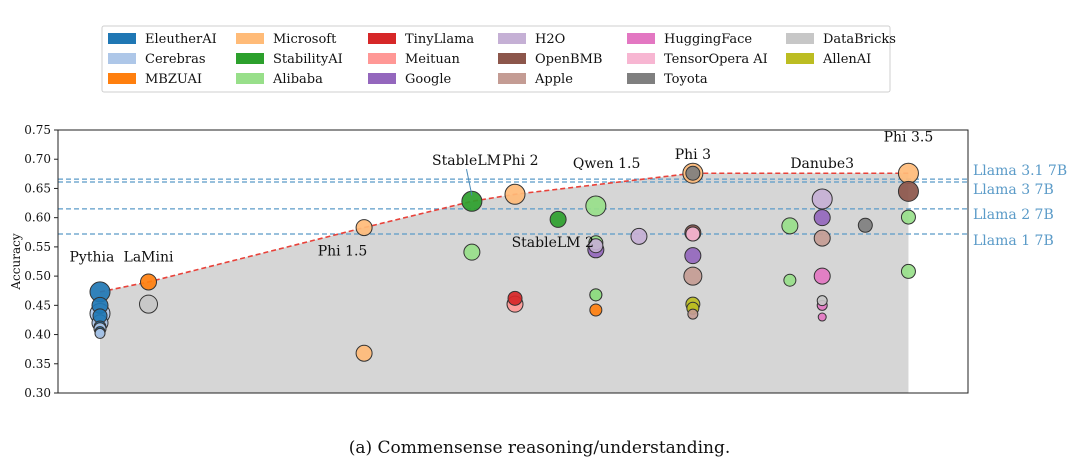 The height and width of the screenshot is (471, 1079). What do you see at coordinates (297, 79) in the screenshot?
I see `legend-label: Alibaba` at bounding box center [297, 79].